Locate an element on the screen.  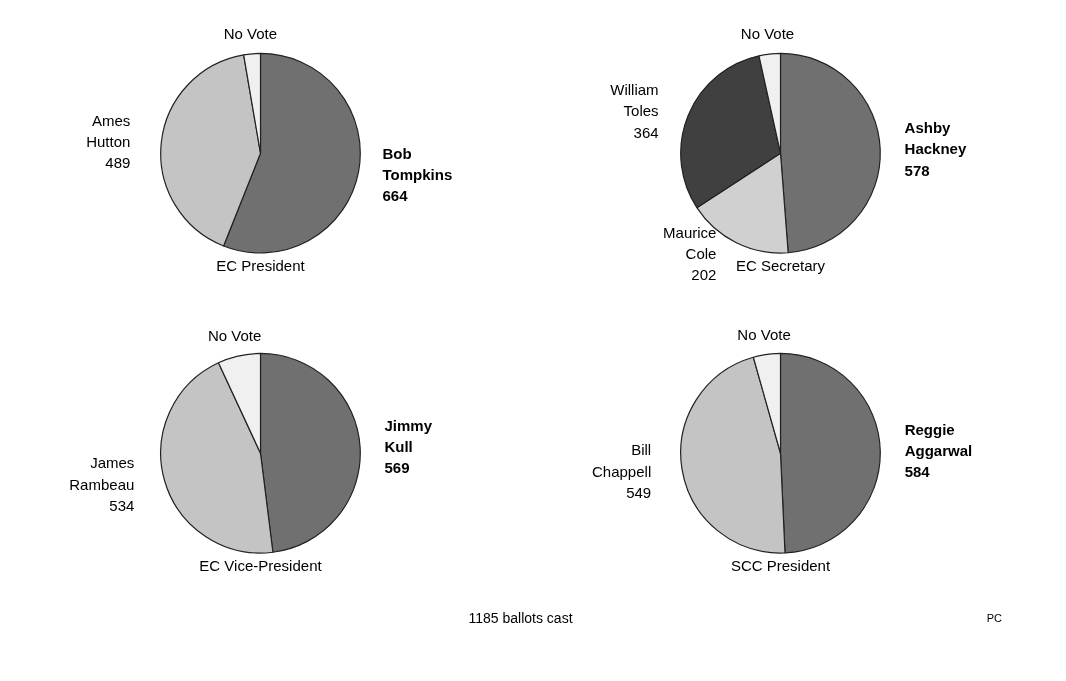
text: EC President is located at coordinates (261, 266).